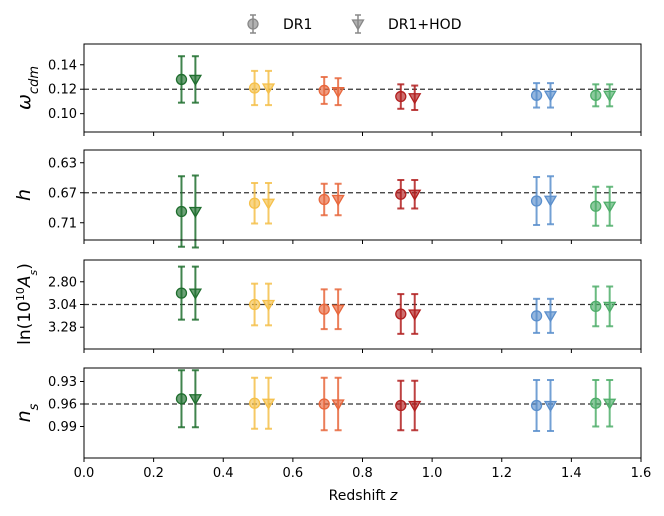 Image resolution: width=664 pixels, height=516 pixels. Describe the element at coordinates (62, 65) in the screenshot. I see `y-tick-label: 0.14` at that location.